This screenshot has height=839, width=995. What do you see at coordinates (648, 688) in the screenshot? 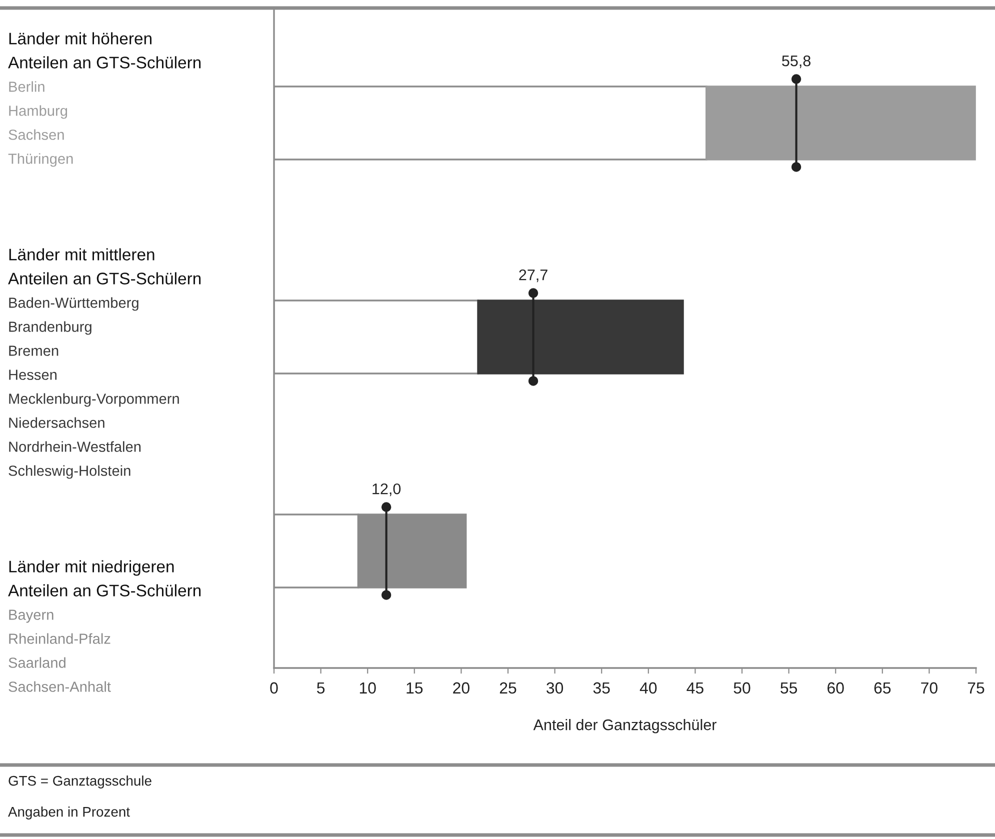
I see `x-tick-label: 40` at bounding box center [648, 688].